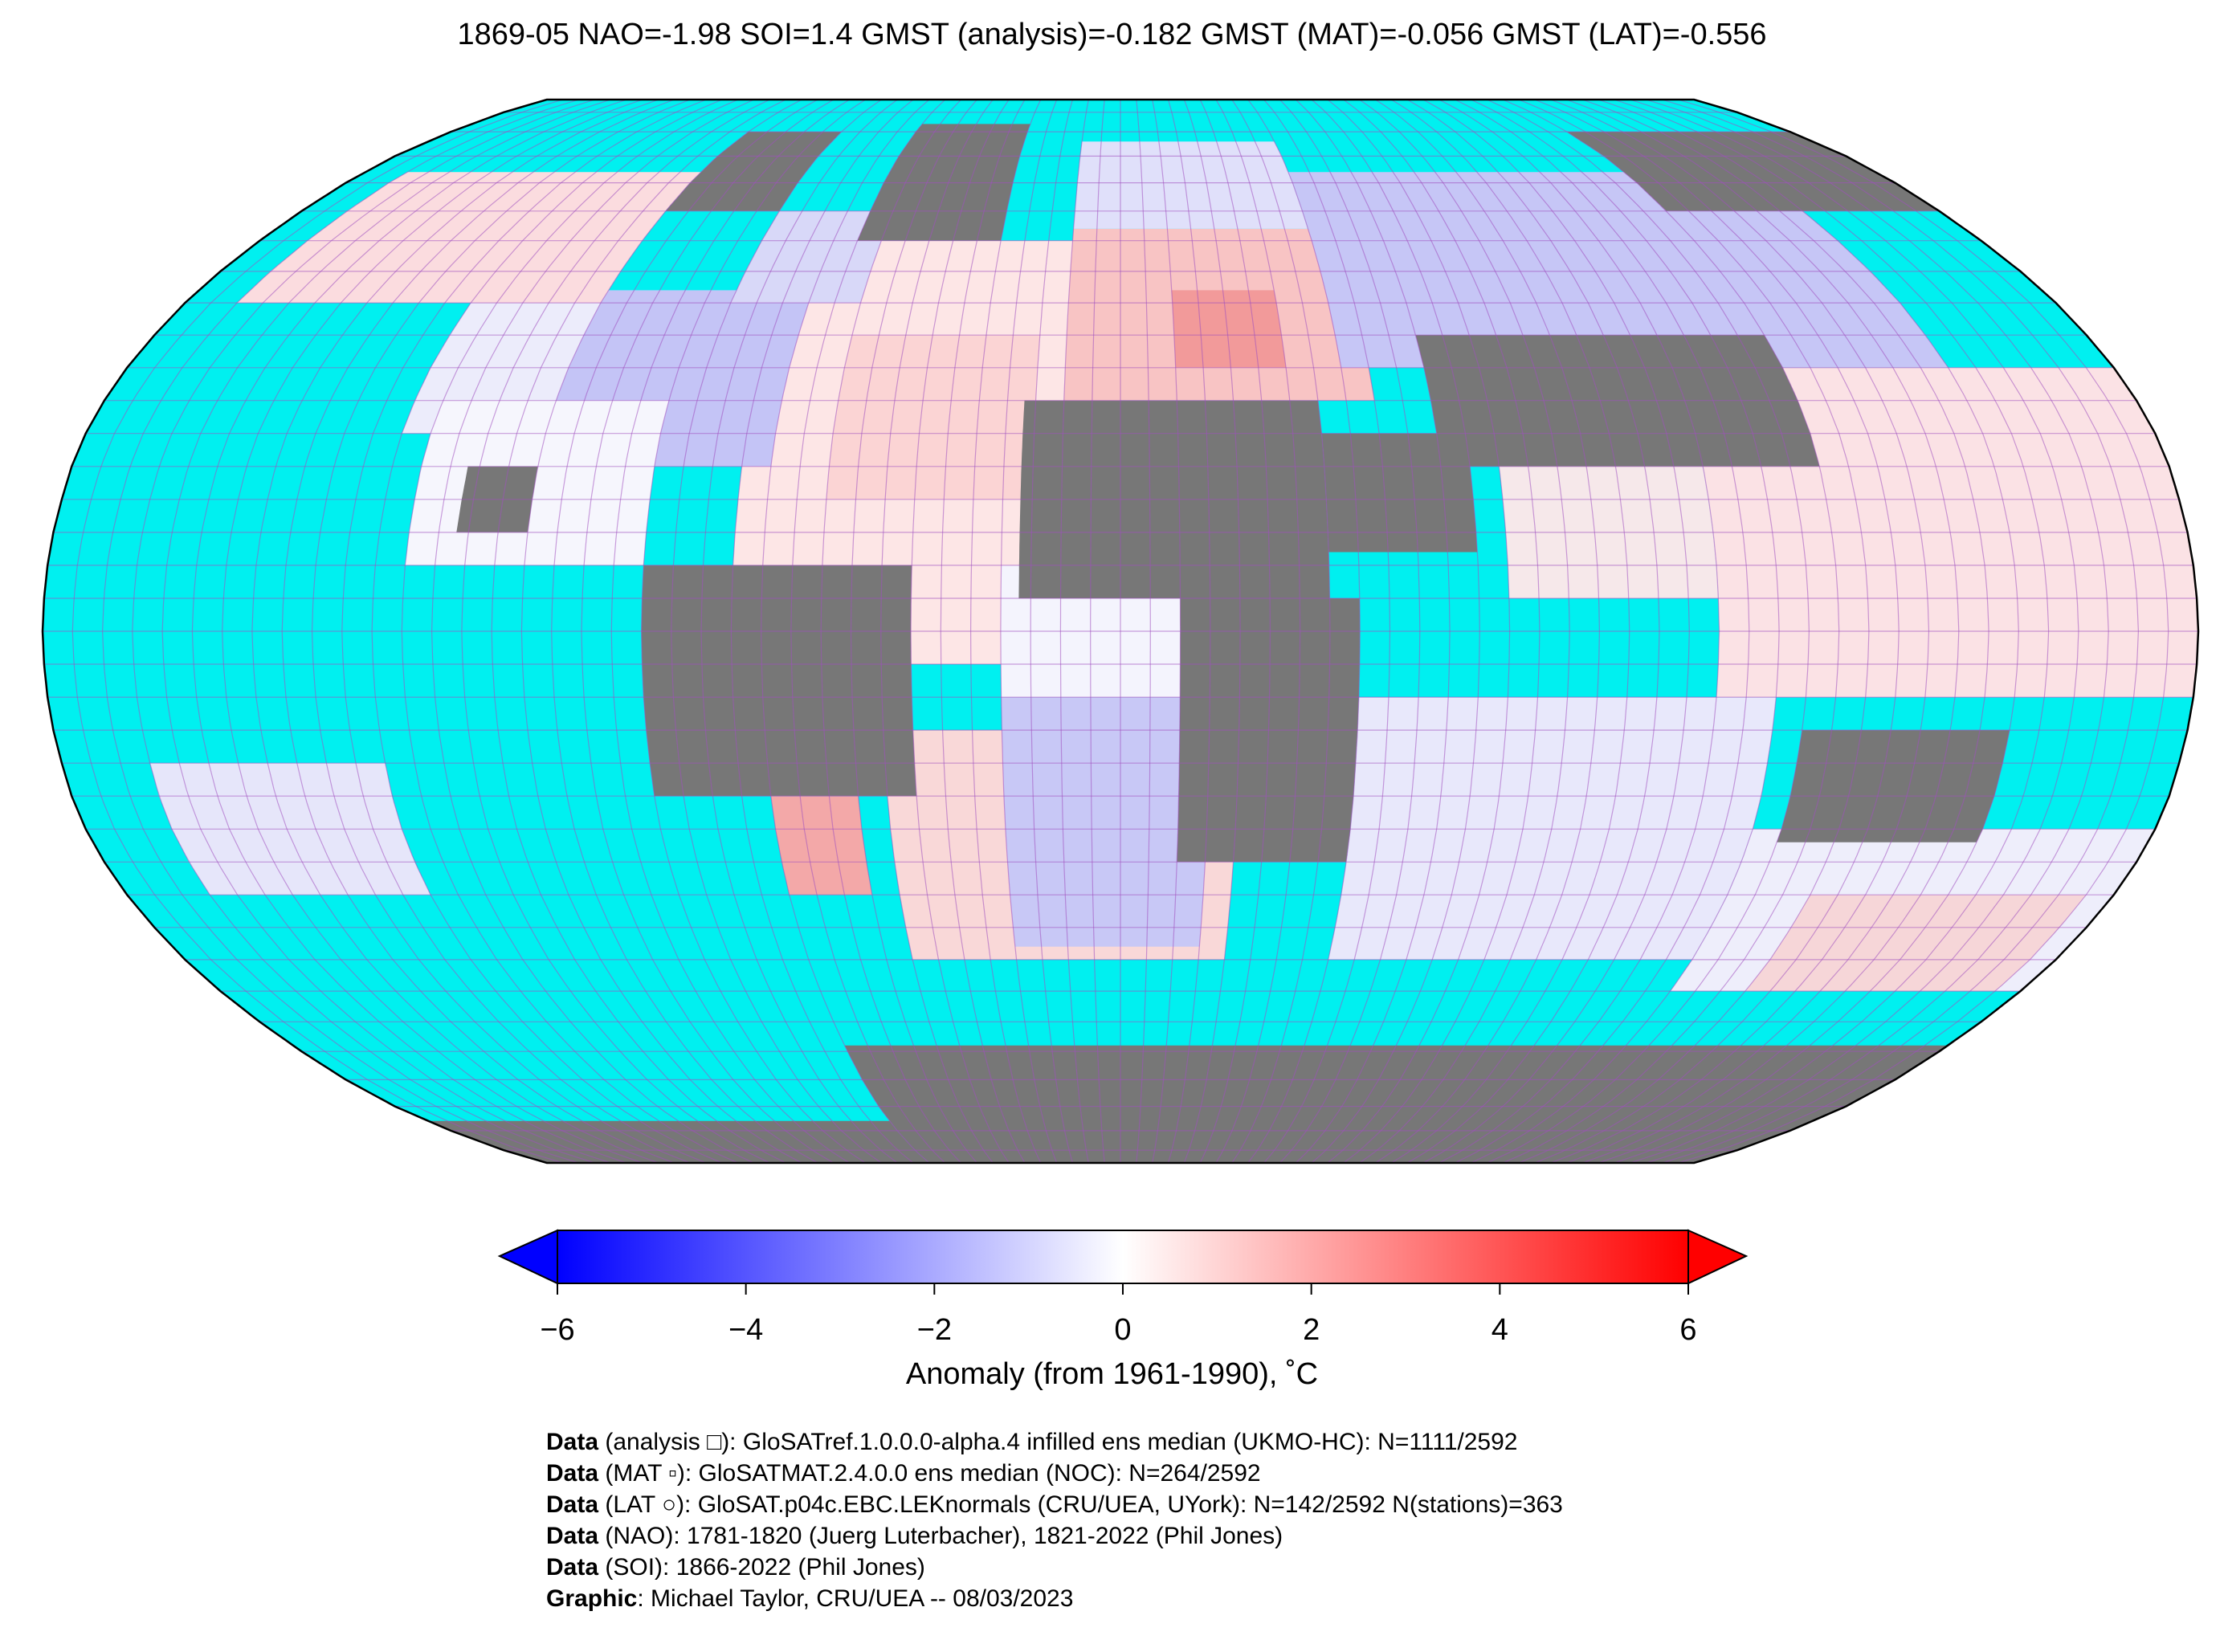 This screenshot has width=2224, height=1652. What do you see at coordinates (1916, 943) in the screenshot?
I see `region-tasman` at bounding box center [1916, 943].